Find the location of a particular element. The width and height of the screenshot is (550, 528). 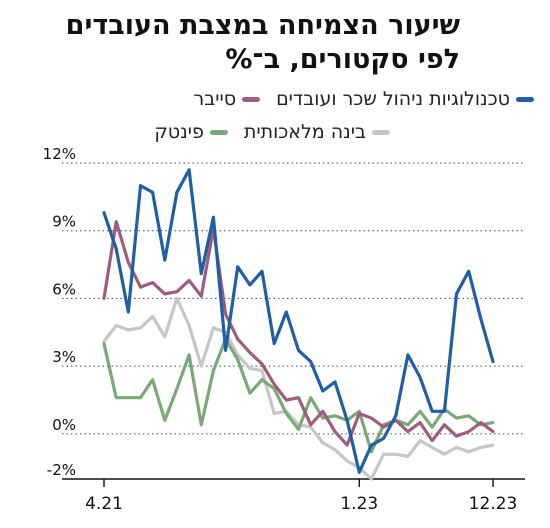

x-tick-label: 4.21 is located at coordinates (104, 504).